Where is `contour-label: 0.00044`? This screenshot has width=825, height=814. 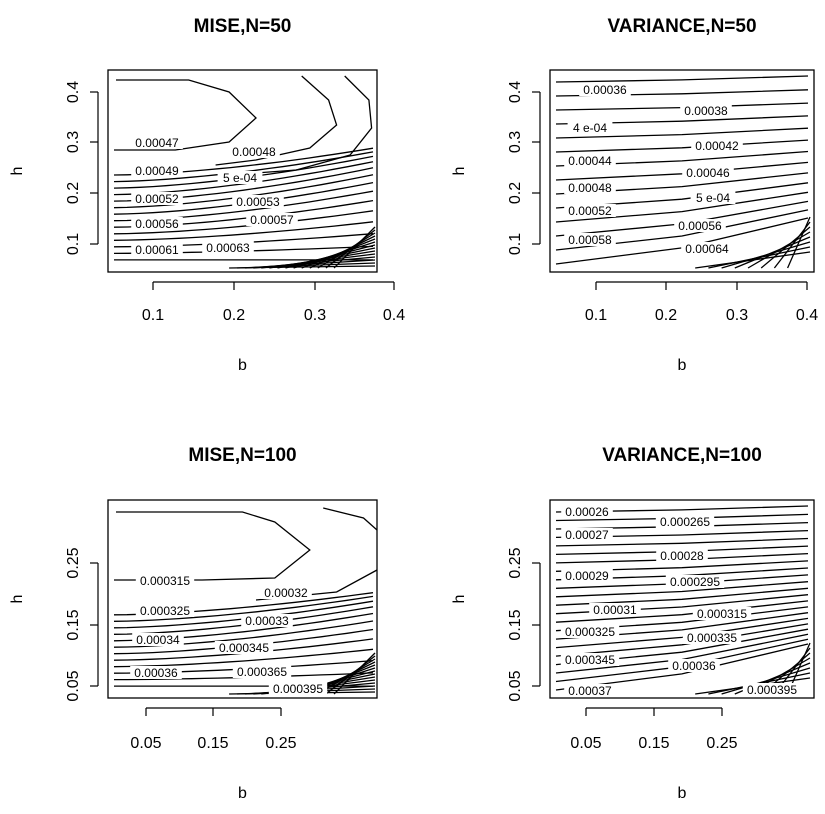
contour-label: 0.00044 is located at coordinates (590, 161).